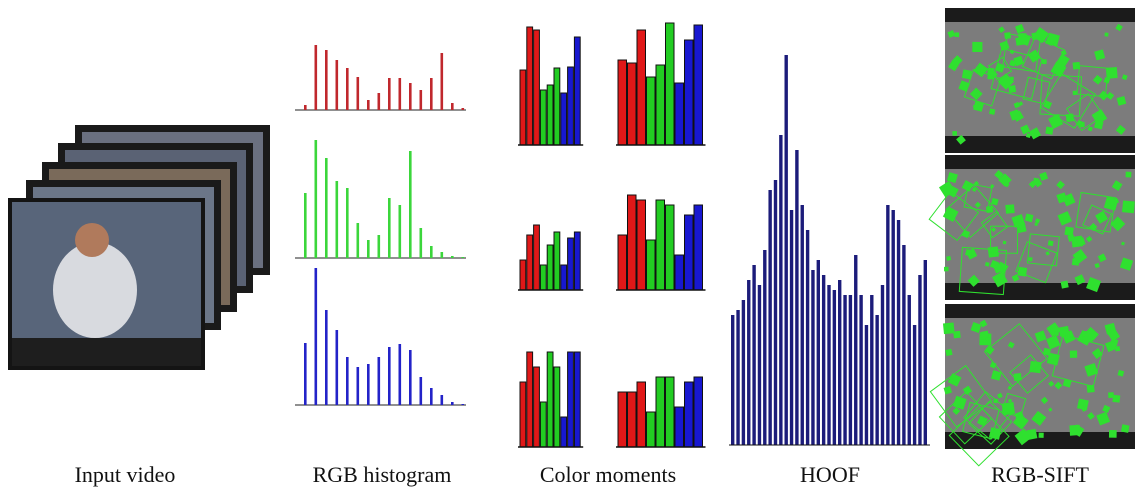 This screenshot has height=496, width=1137. What do you see at coordinates (95, 290) in the screenshot?
I see `player` at bounding box center [95, 290].